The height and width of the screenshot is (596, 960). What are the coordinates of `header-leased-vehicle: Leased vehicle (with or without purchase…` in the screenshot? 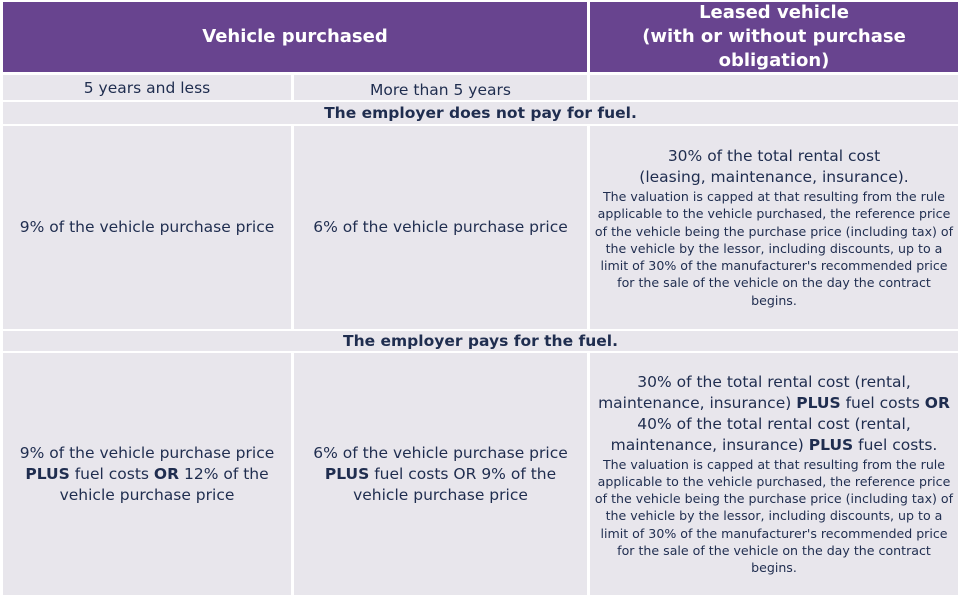 It's located at (774, 37).